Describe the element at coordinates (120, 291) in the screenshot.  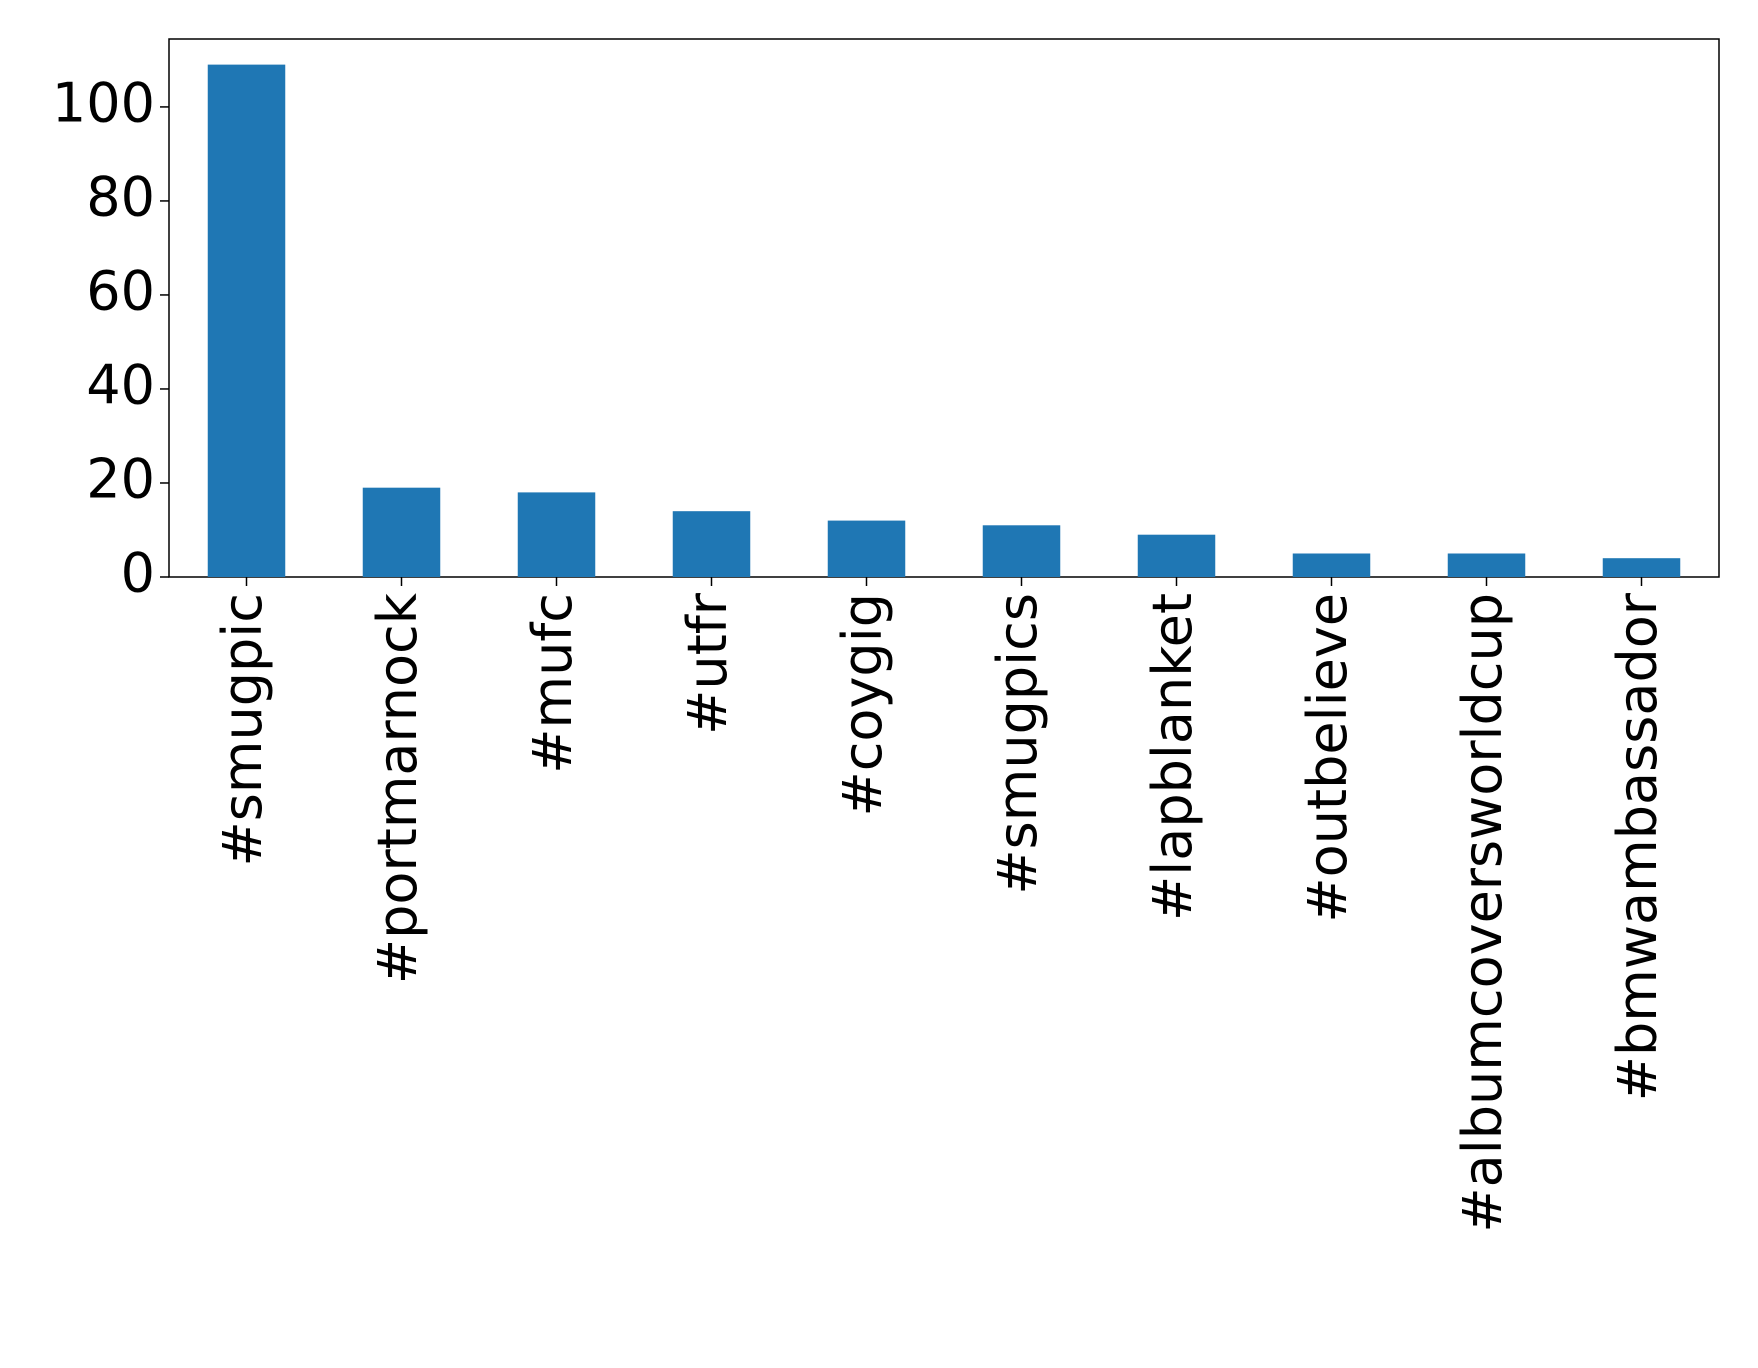
I see `y-tick-label: 60` at that location.